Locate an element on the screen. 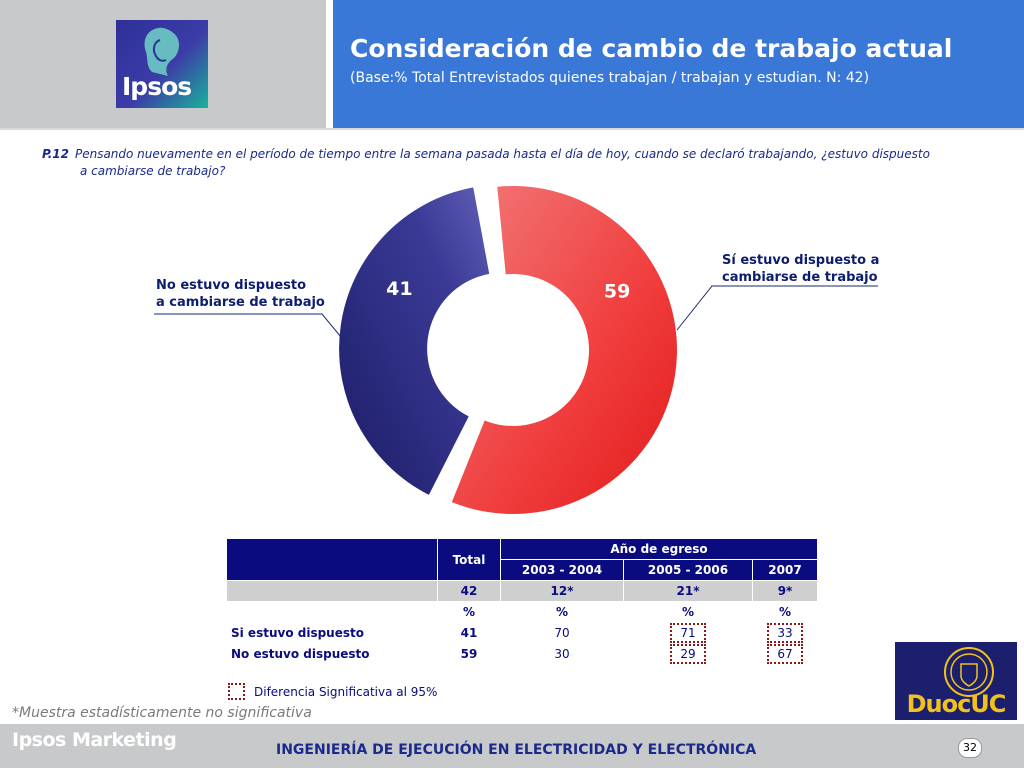 The height and width of the screenshot is (768, 1024). table-cell: 9* is located at coordinates (785, 591).